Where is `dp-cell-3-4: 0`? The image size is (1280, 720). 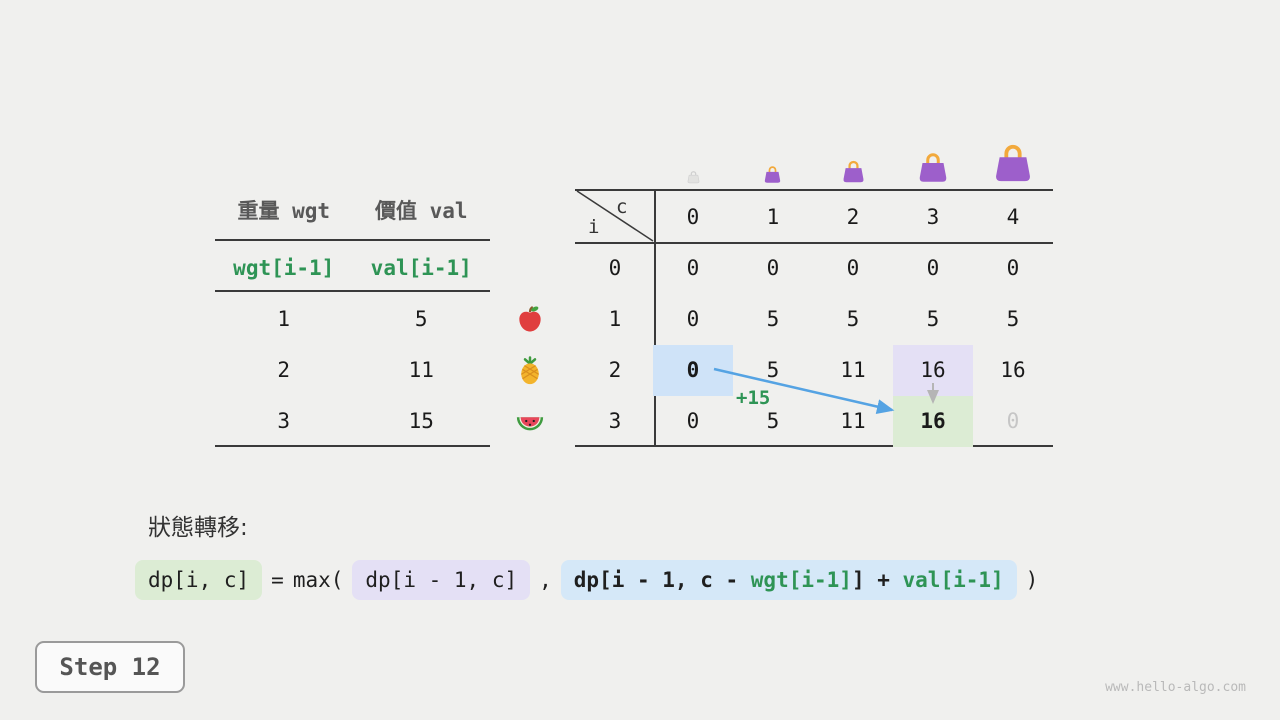
dp-cell-3-4: 0 is located at coordinates (1013, 421).